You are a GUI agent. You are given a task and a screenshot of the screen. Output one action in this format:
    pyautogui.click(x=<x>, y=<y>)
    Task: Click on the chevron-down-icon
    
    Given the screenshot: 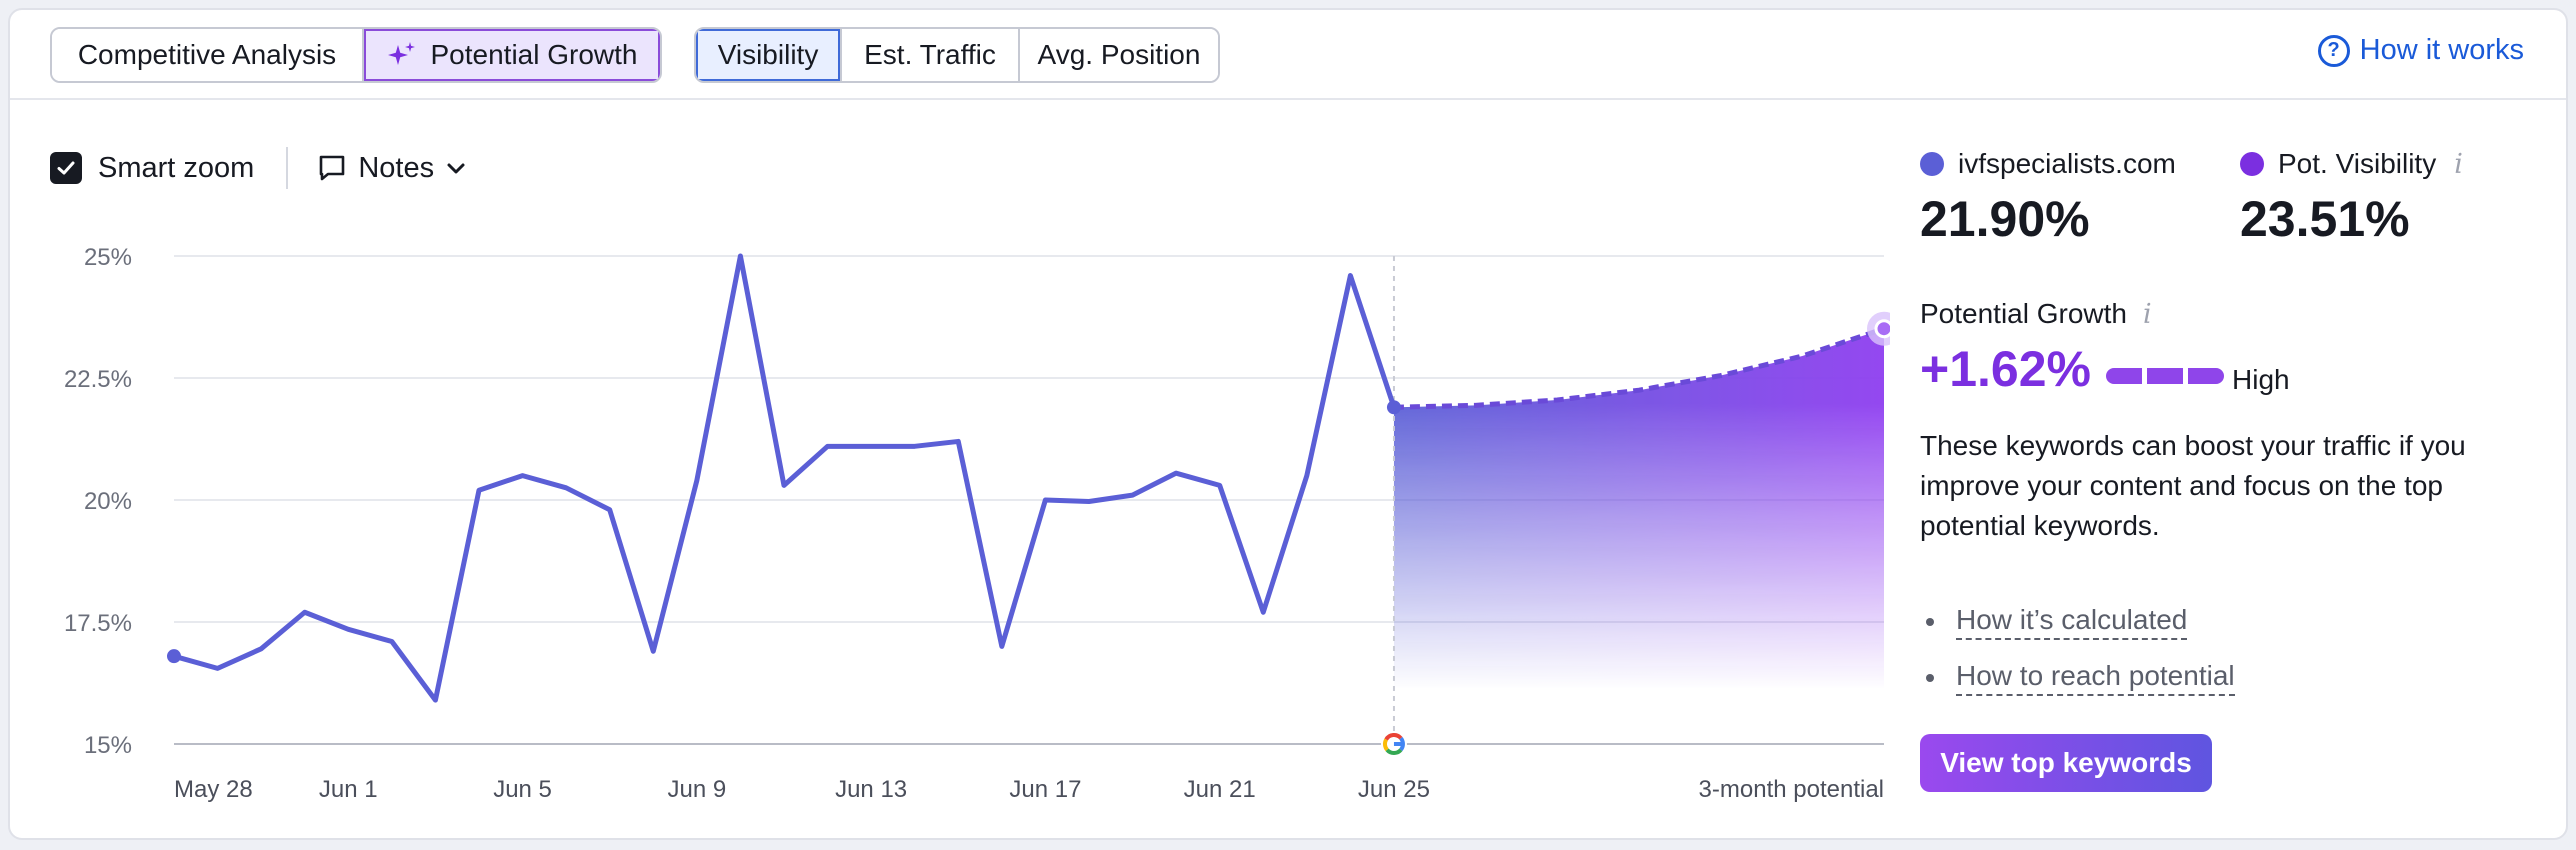 What is the action you would take?
    pyautogui.click(x=456, y=168)
    